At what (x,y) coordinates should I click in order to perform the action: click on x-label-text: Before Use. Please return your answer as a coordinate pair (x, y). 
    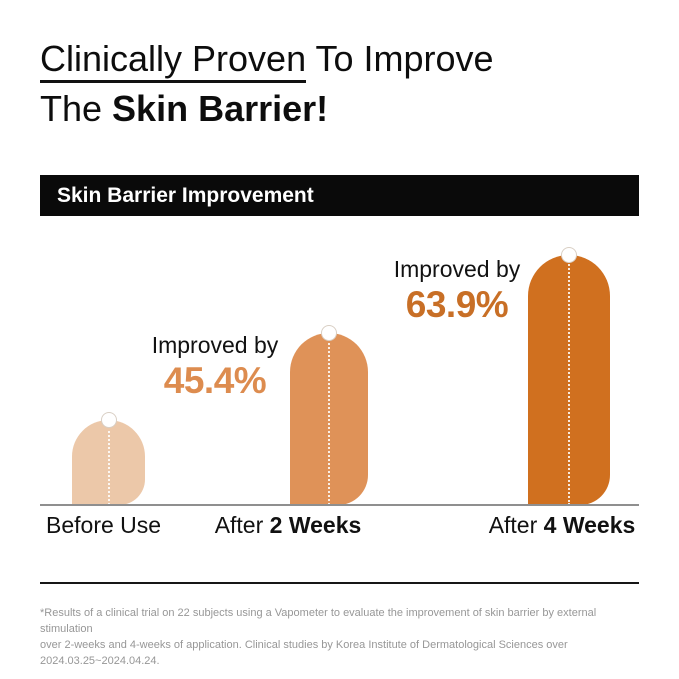
    Looking at the image, I should click on (104, 525).